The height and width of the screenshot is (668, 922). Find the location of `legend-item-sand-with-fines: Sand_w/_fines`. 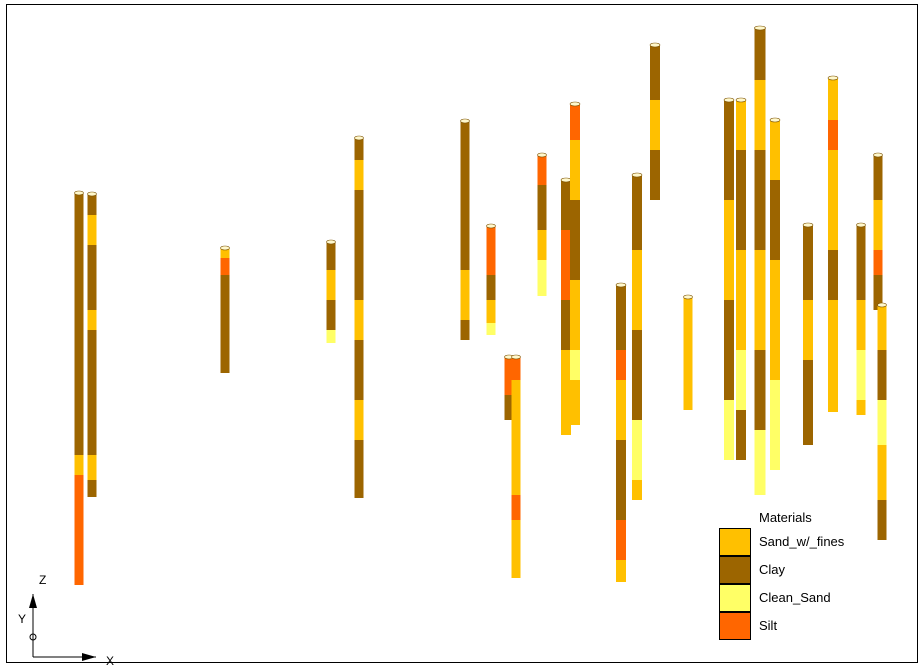

legend-item-sand-with-fines: Sand_w/_fines is located at coordinates (799, 542).